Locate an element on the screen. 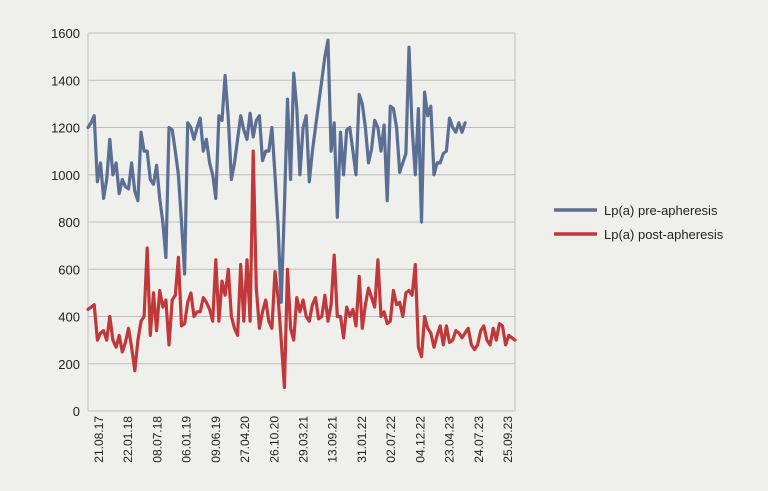  y-tick-label: 1000 is located at coordinates (65, 175).